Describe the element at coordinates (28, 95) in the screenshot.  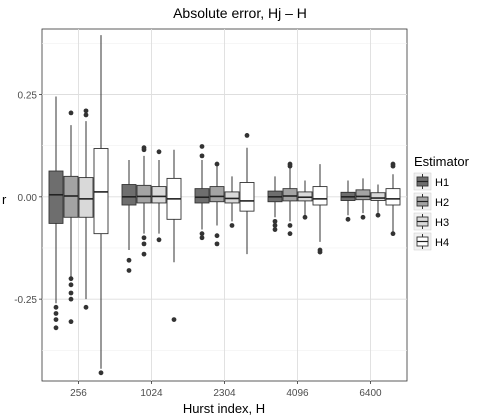
I see `y-tick-label: 0.25` at that location.